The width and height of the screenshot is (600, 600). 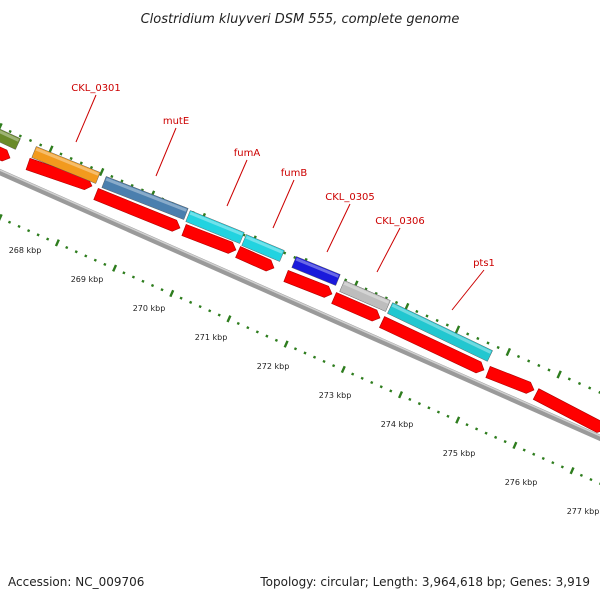 I want to click on gene-label-ckl_0305: CKL_0305, so click(x=350, y=197).